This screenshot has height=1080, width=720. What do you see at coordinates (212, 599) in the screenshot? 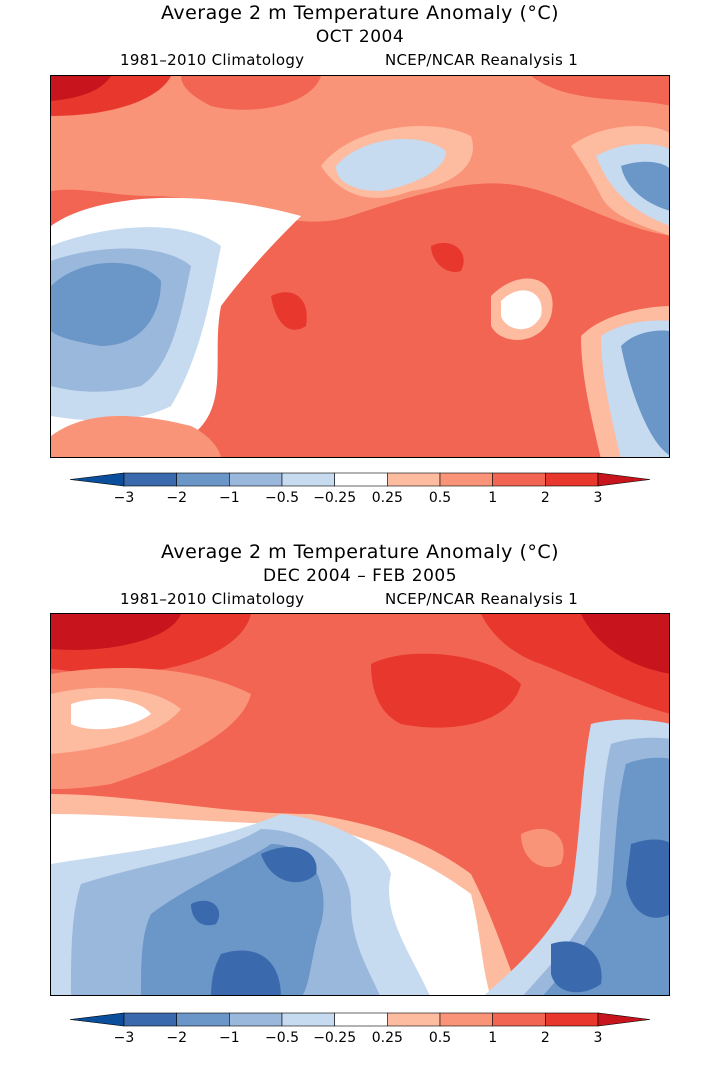
I see `panel2-climatology: 1981–2010 Climatology` at bounding box center [212, 599].